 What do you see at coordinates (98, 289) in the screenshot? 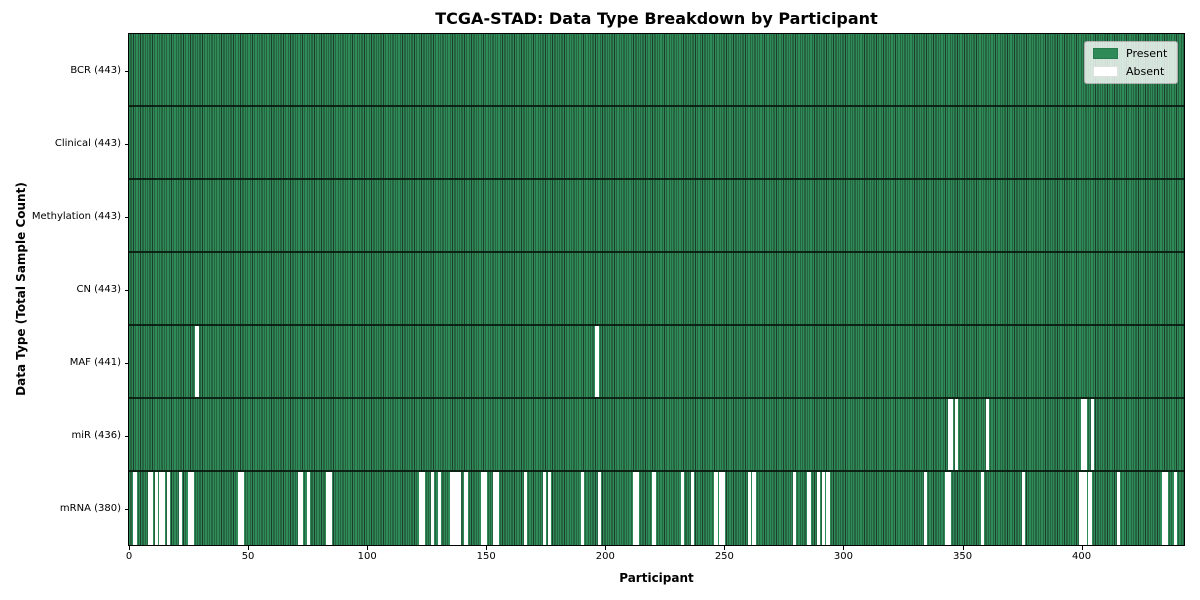
I see `y-tick-label: CN (443)` at bounding box center [98, 289].